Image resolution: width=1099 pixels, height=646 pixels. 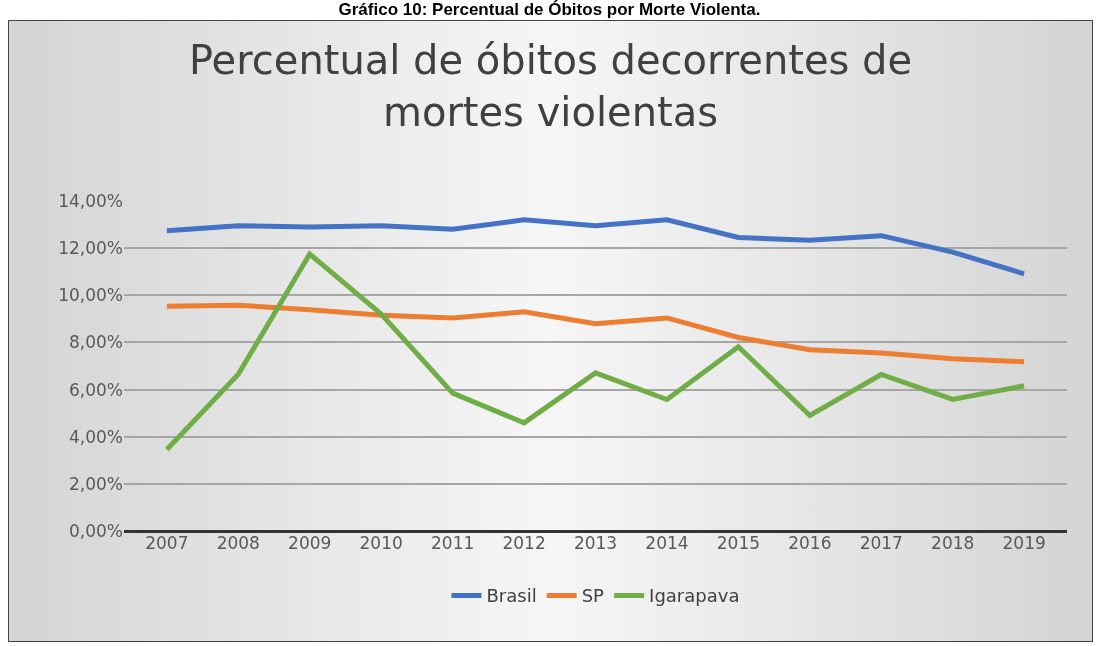 I want to click on y-tick-label: 14,00%, so click(x=90, y=200).